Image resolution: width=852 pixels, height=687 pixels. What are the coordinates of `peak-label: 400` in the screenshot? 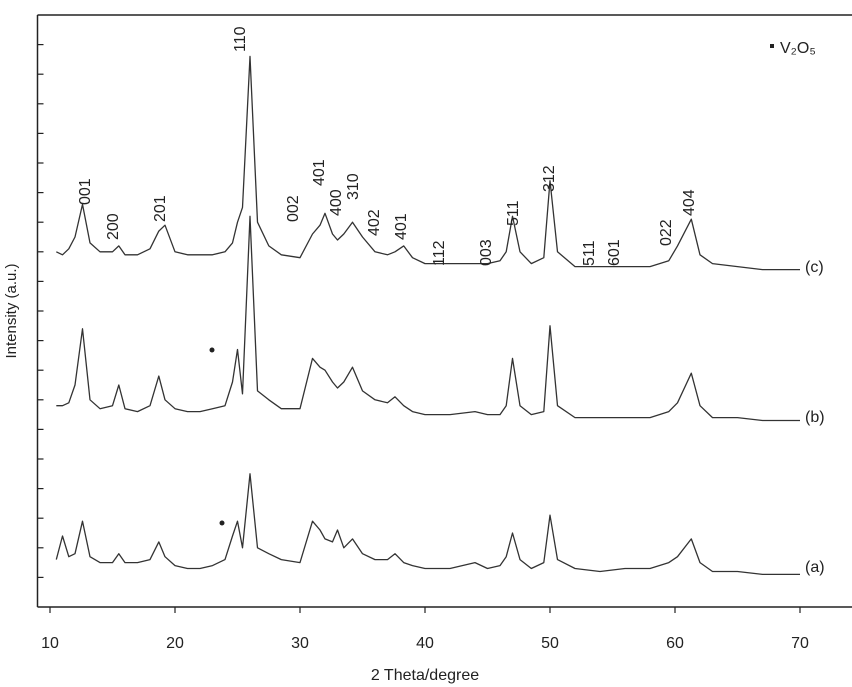 It's located at (336, 202).